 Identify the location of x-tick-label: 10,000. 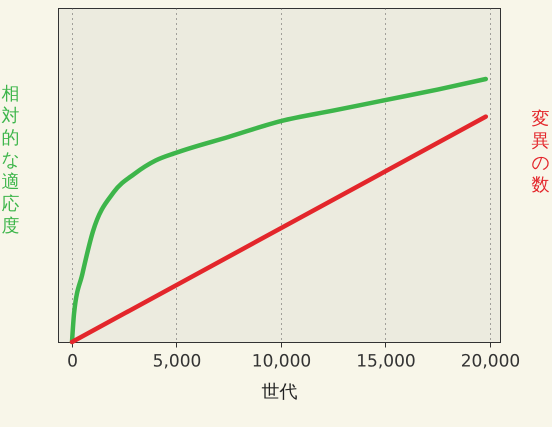
(282, 362).